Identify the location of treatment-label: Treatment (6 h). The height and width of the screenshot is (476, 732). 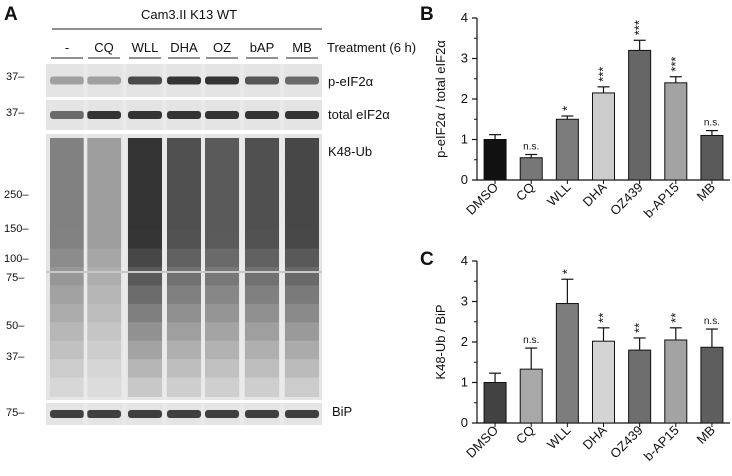
(371, 47).